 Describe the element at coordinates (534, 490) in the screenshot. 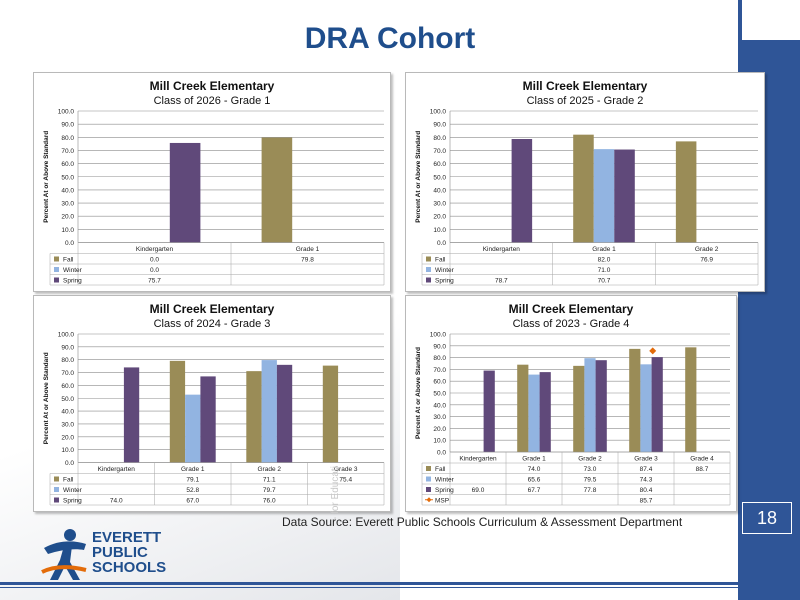

I see `data-label: 67.7` at that location.